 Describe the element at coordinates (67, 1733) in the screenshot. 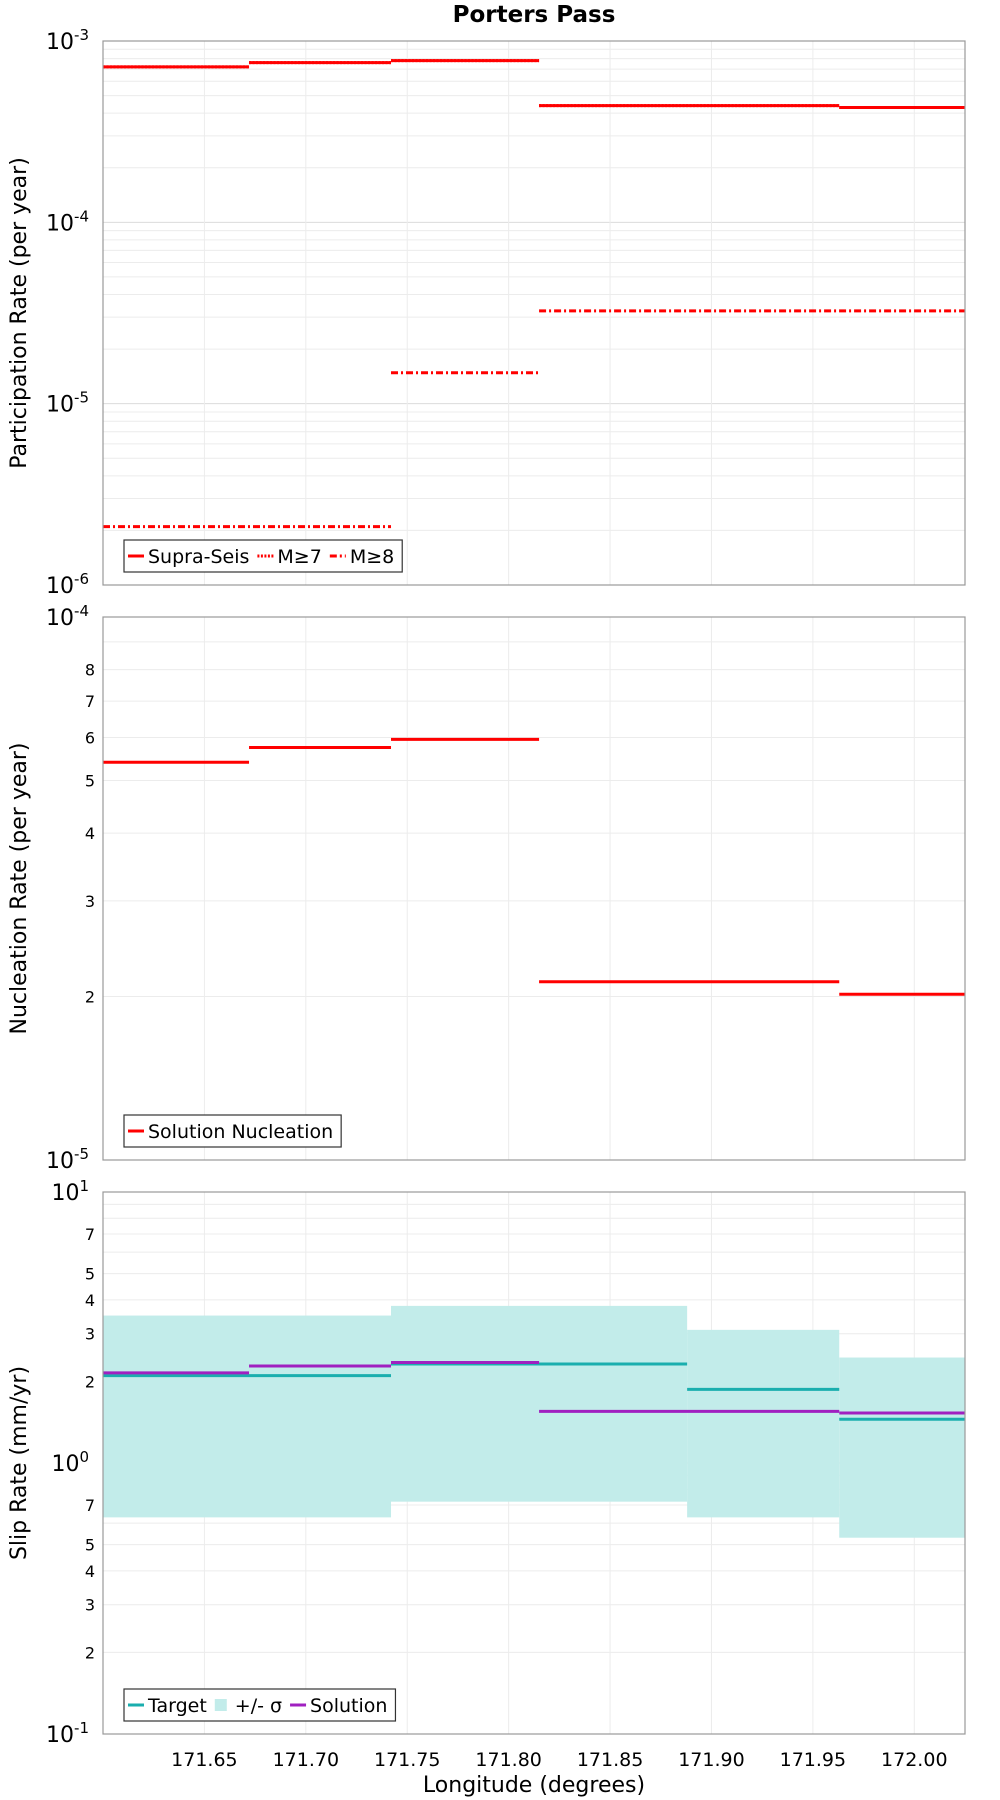

I see `y-tick-label: 10⁻¹` at that location.